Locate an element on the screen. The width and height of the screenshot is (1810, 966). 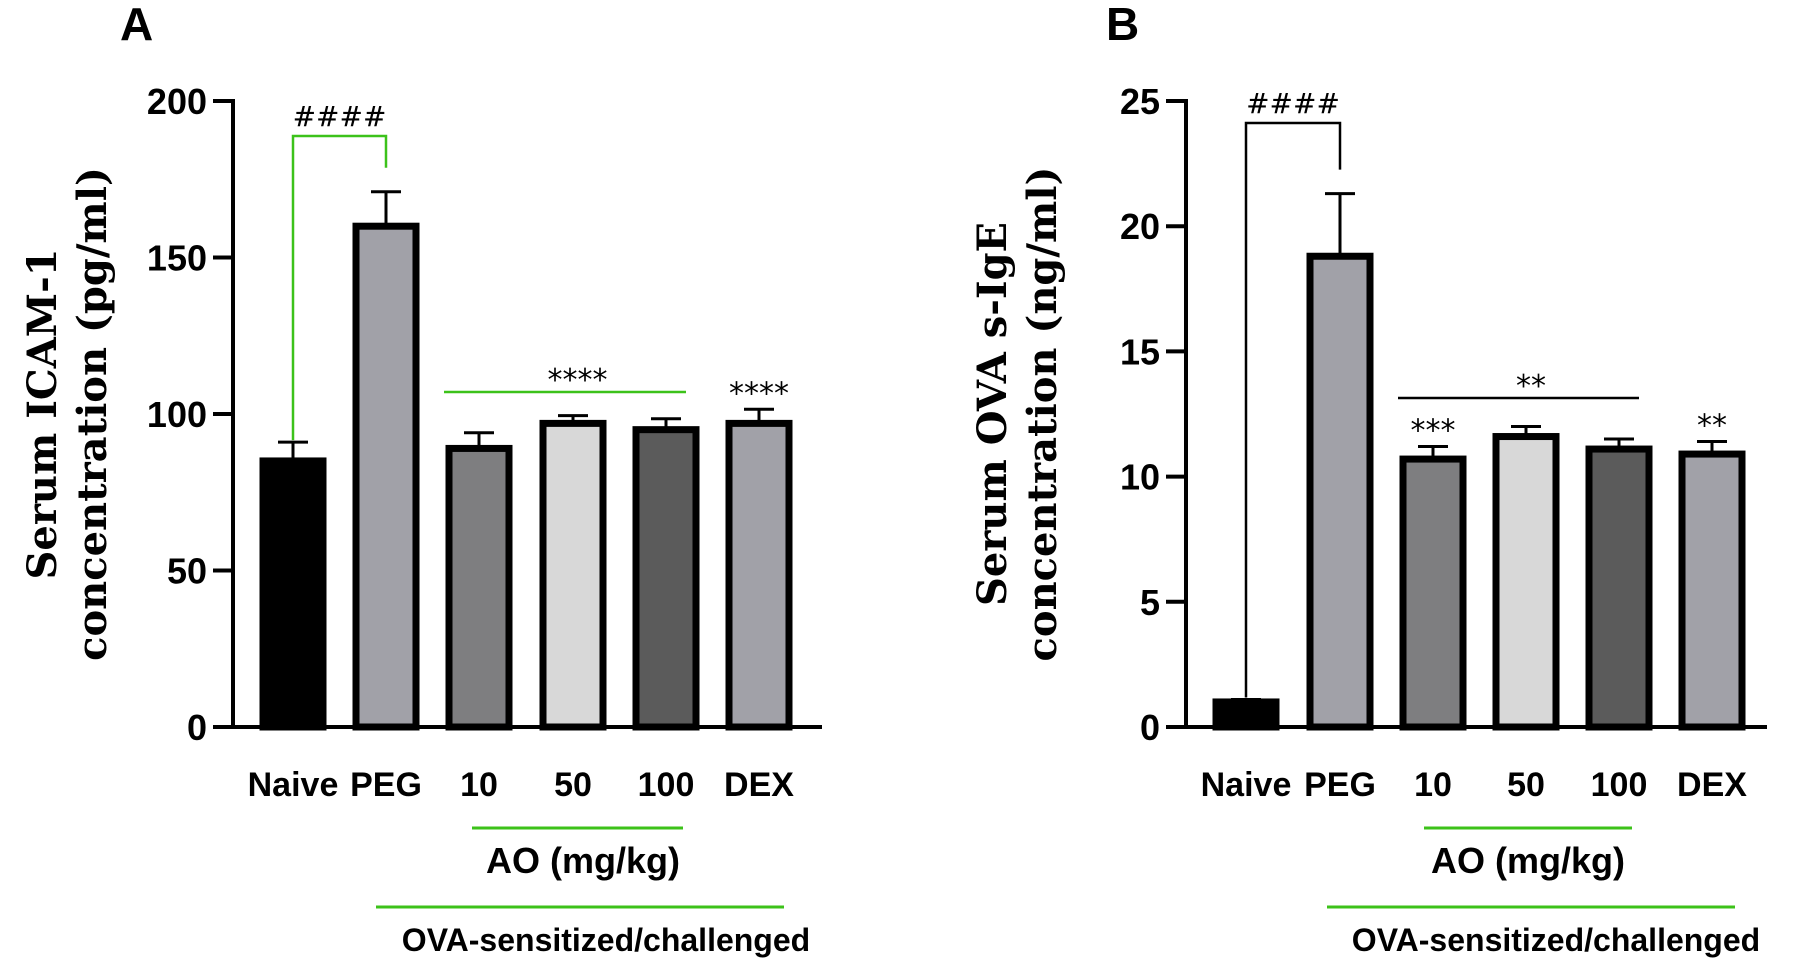
y-axis-label-line2: concentration (ng/ml) is located at coordinates (1042, 414).